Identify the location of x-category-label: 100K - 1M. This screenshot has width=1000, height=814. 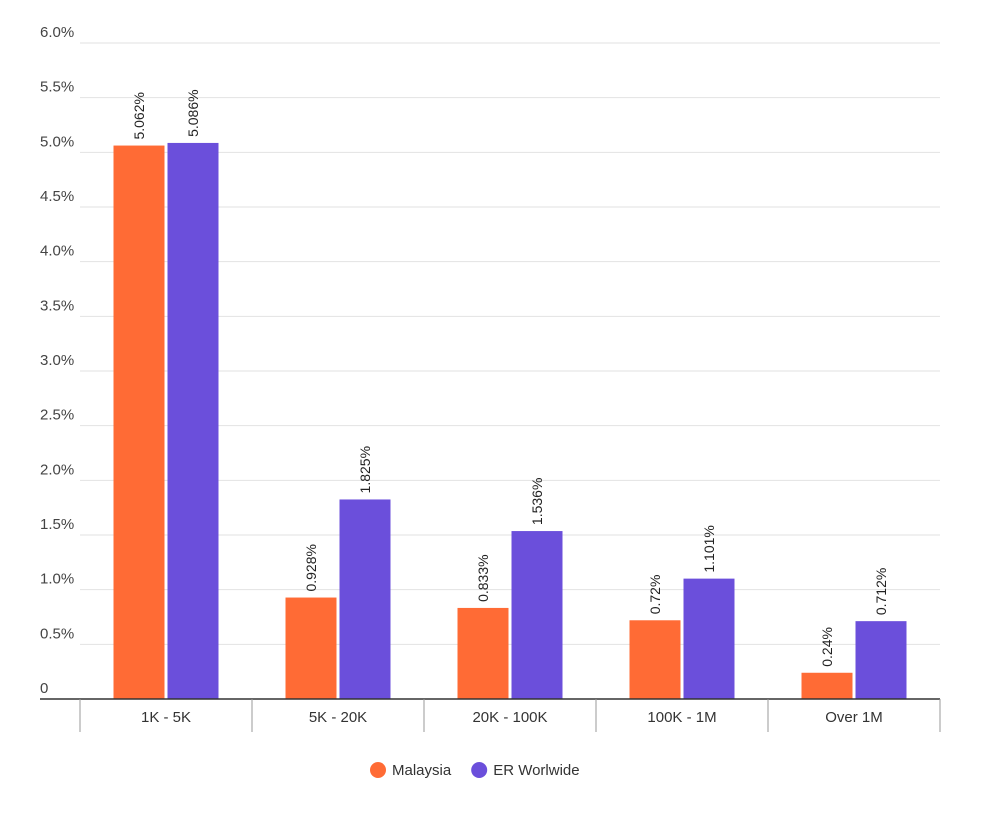
(681, 717).